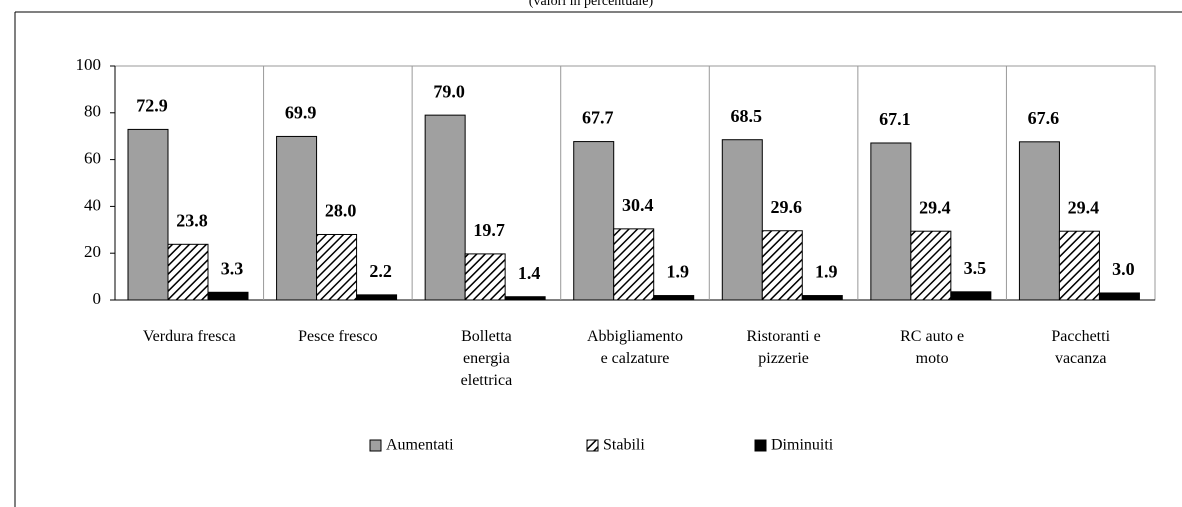  I want to click on y-tick-label: 100, so click(89, 64).